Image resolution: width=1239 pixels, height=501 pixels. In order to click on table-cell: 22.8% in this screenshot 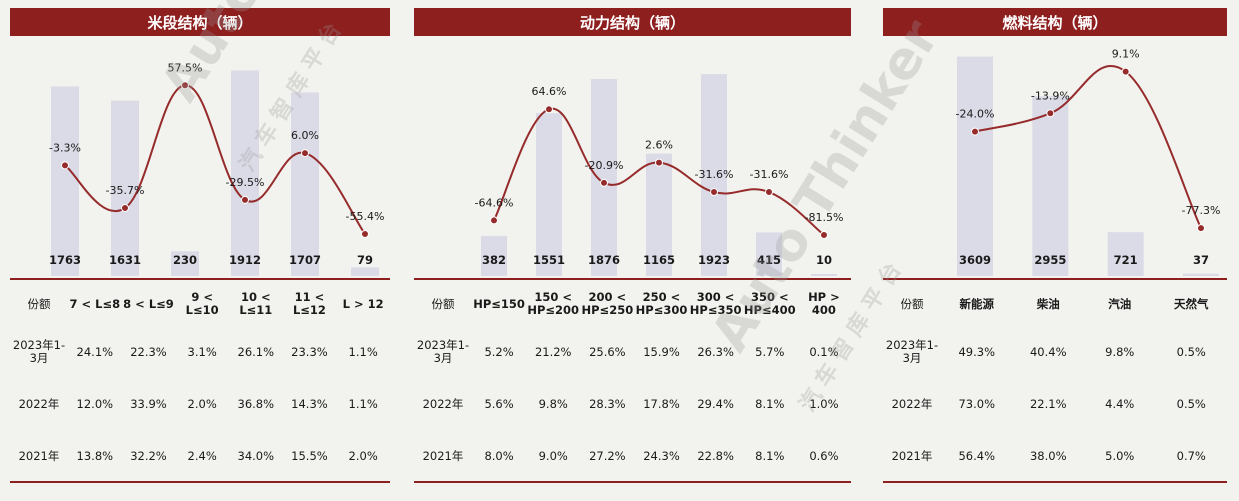, I will do `click(715, 455)`.